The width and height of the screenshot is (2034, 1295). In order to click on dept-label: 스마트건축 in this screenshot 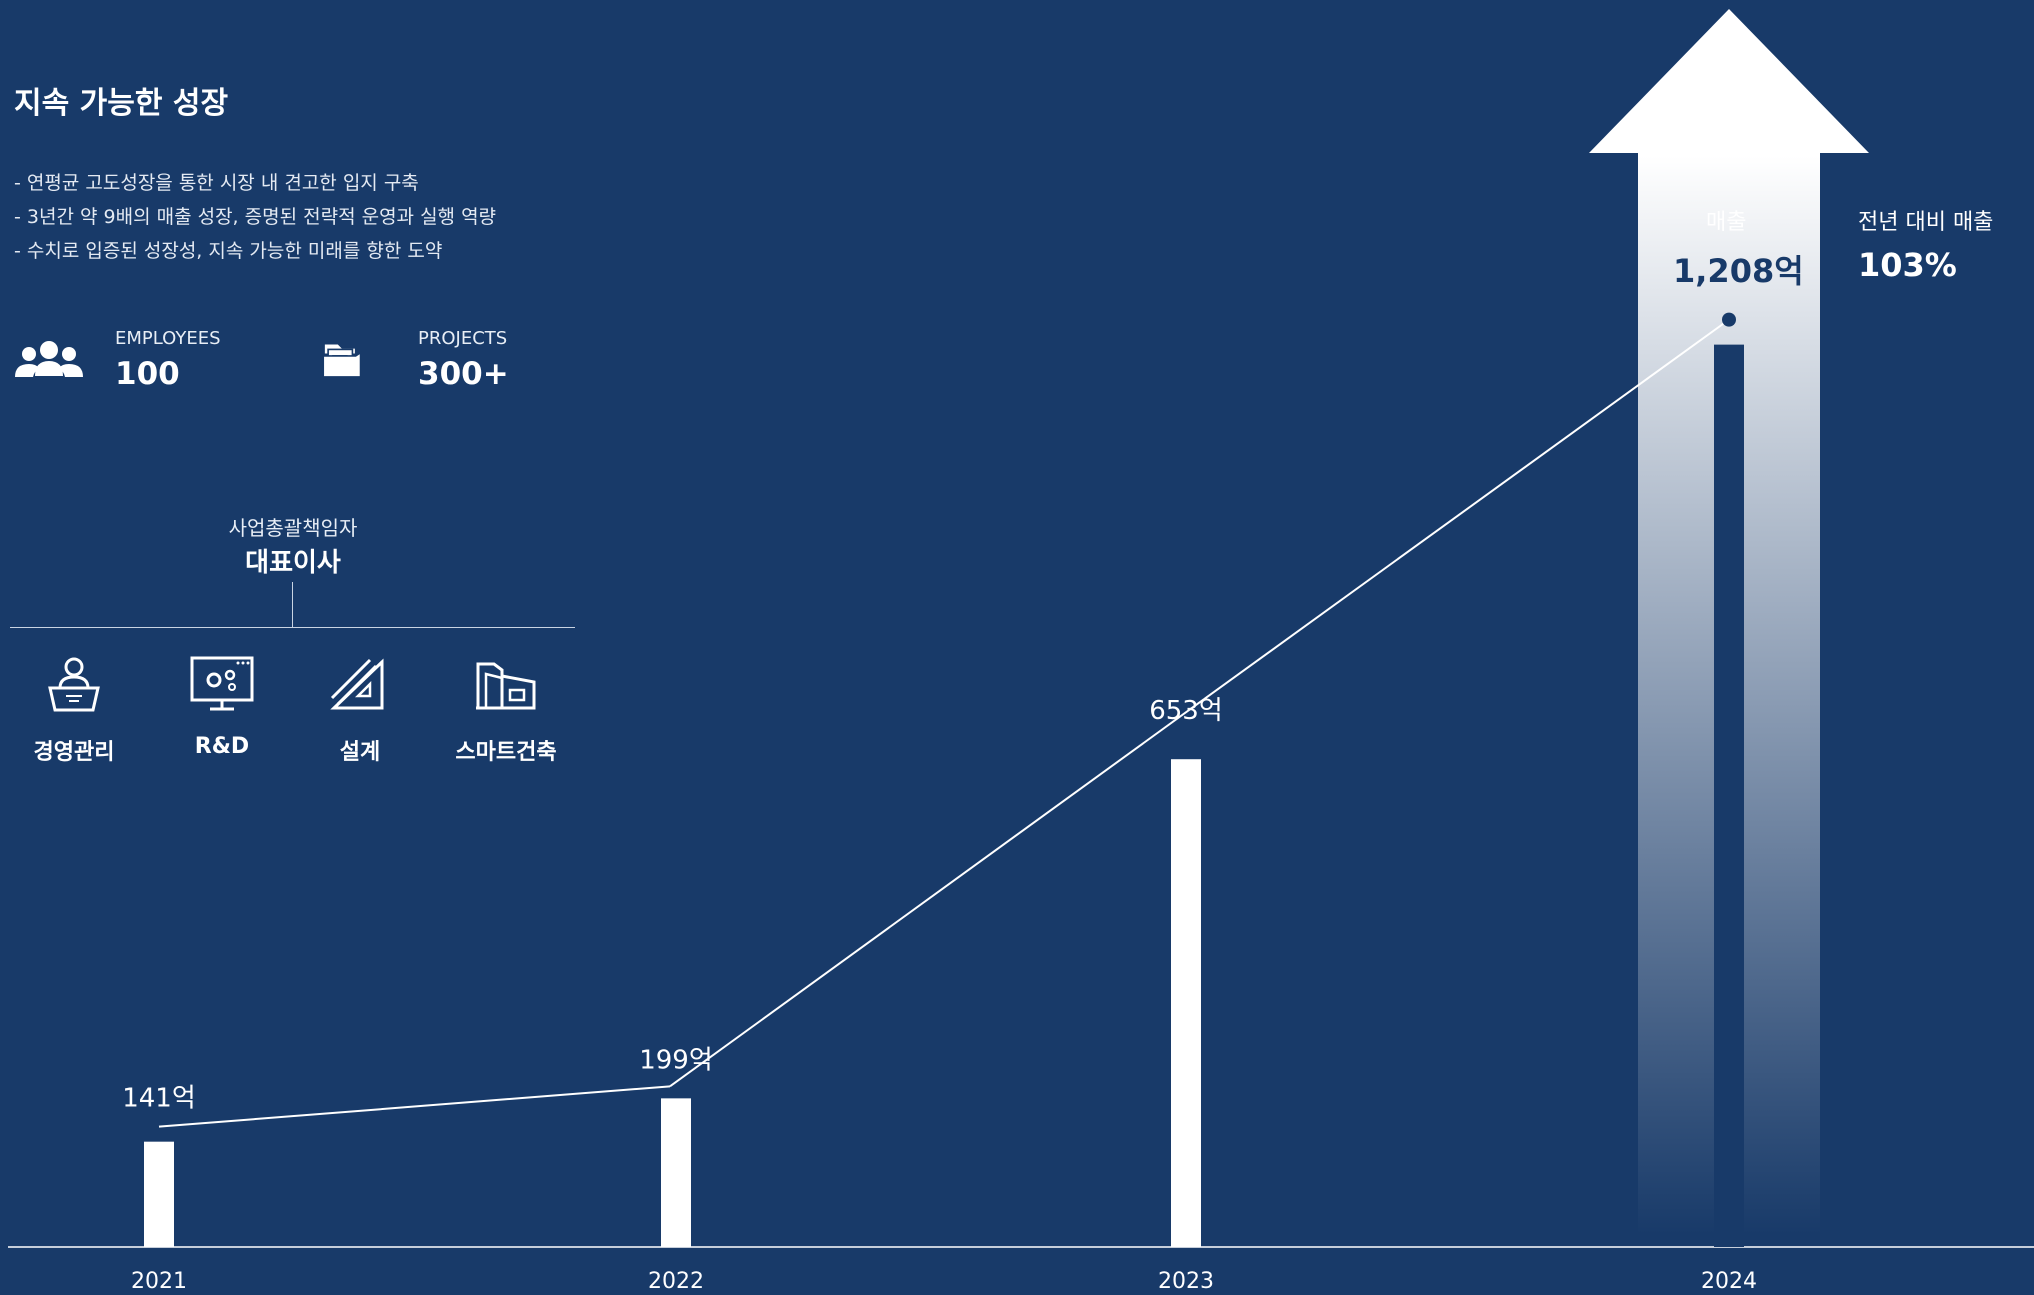, I will do `click(506, 752)`.